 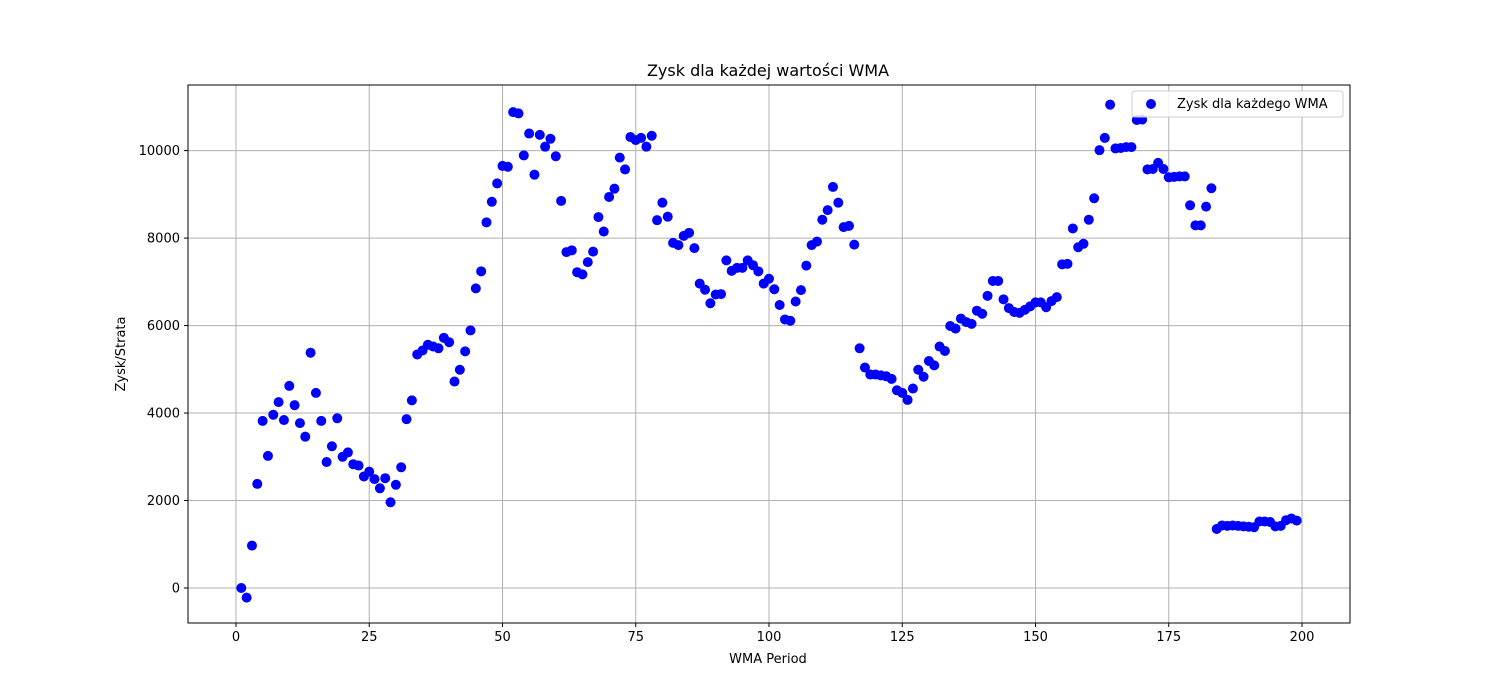 I want to click on legend-marker, so click(x=1151, y=104).